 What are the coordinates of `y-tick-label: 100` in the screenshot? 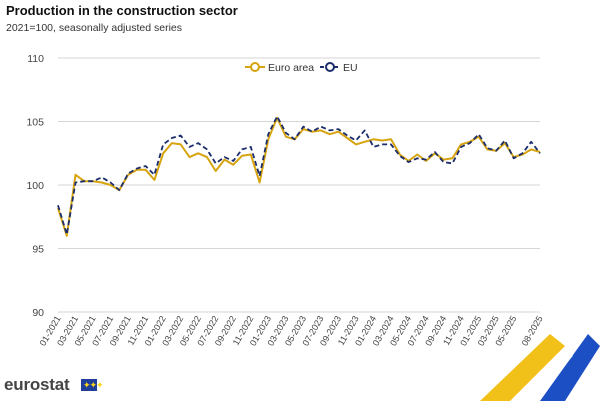 It's located at (35, 186).